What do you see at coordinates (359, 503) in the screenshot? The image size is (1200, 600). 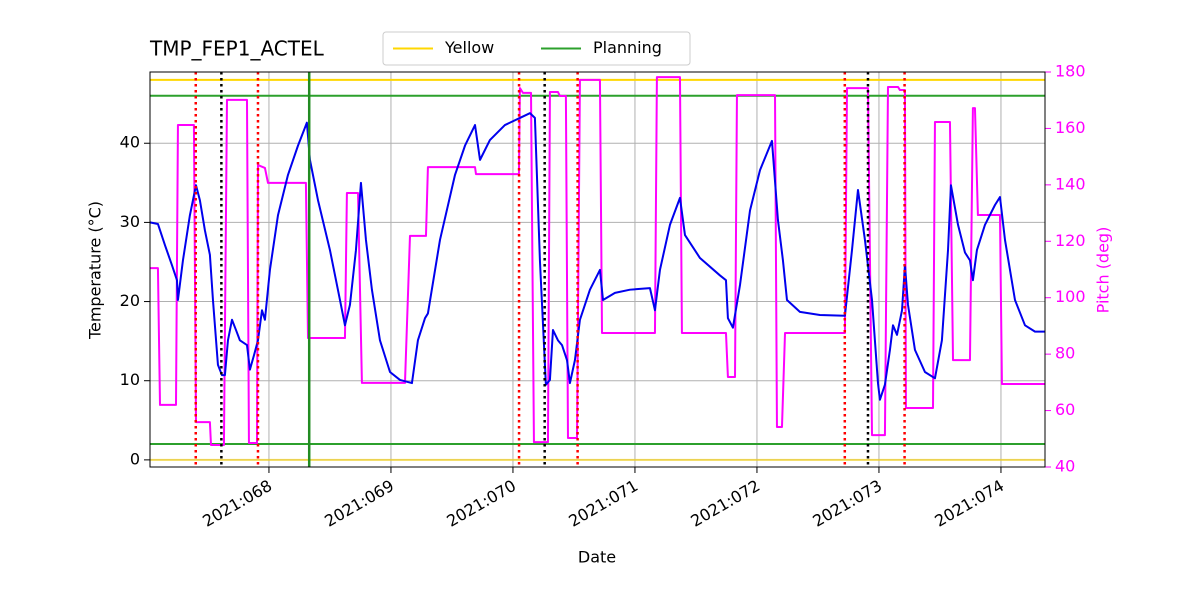 I see `x-tick-label: 2021:069` at bounding box center [359, 503].